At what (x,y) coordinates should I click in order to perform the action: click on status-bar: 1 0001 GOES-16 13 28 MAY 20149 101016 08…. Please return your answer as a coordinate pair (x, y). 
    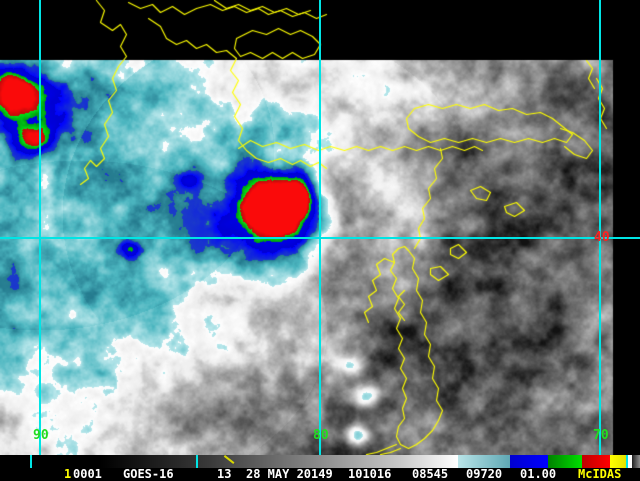
    Looking at the image, I should click on (320, 474).